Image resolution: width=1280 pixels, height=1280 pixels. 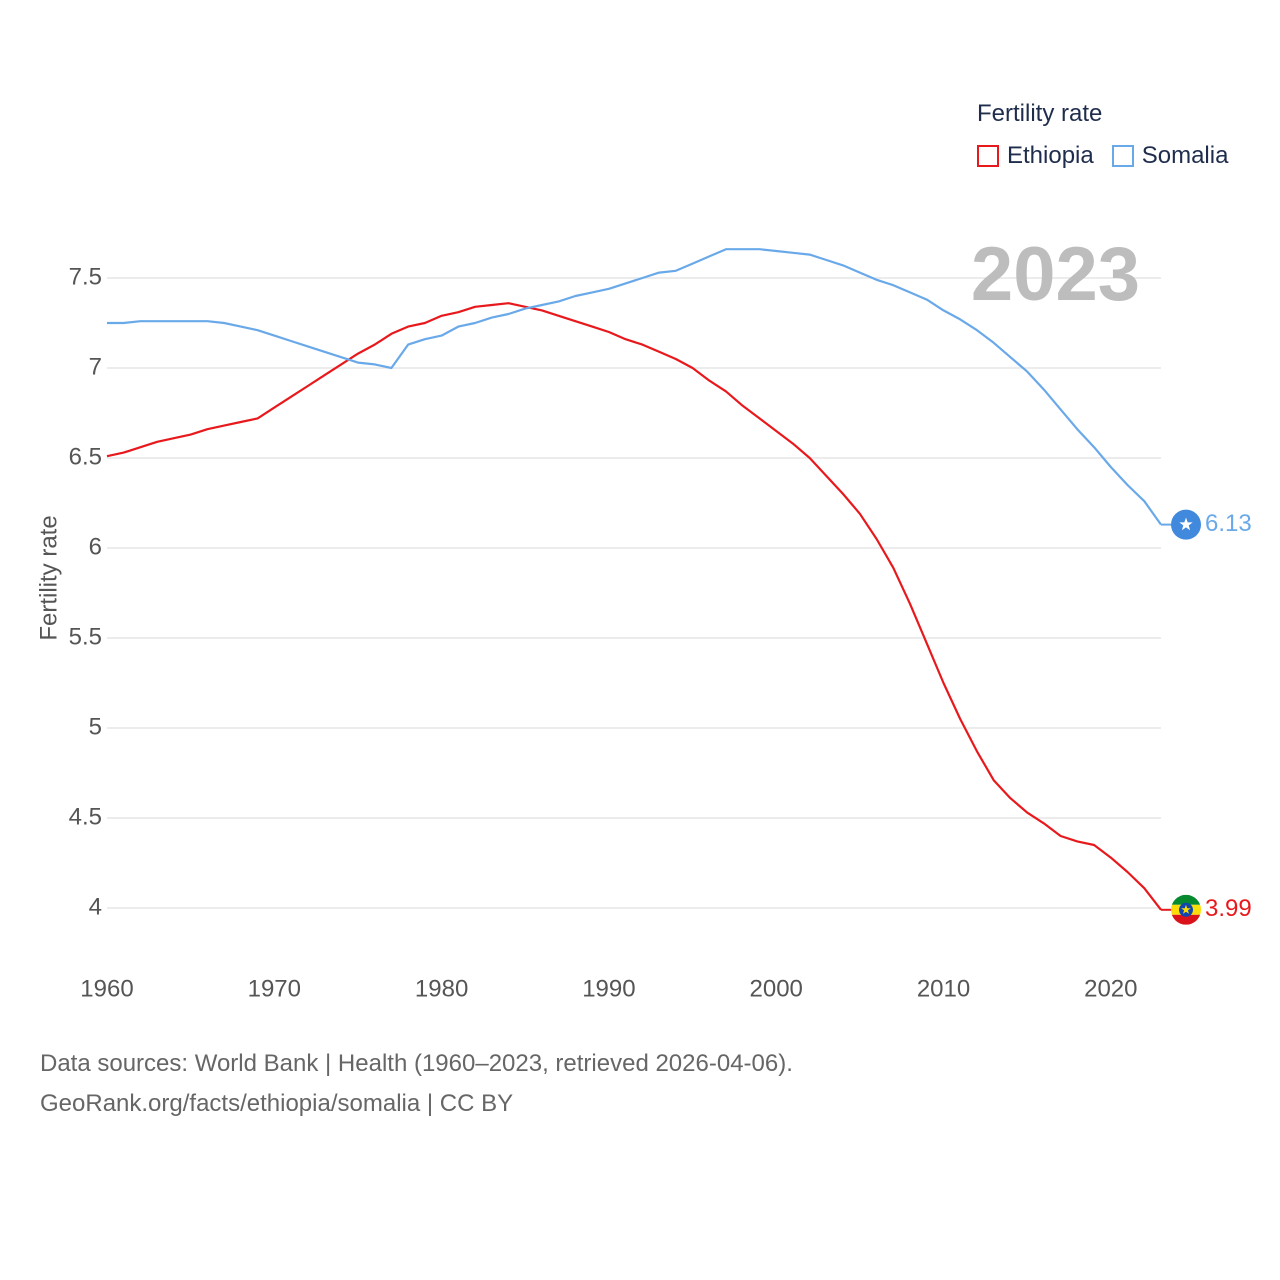 What do you see at coordinates (1050, 155) in the screenshot?
I see `legend-label-ethiopia: Ethiopia` at bounding box center [1050, 155].